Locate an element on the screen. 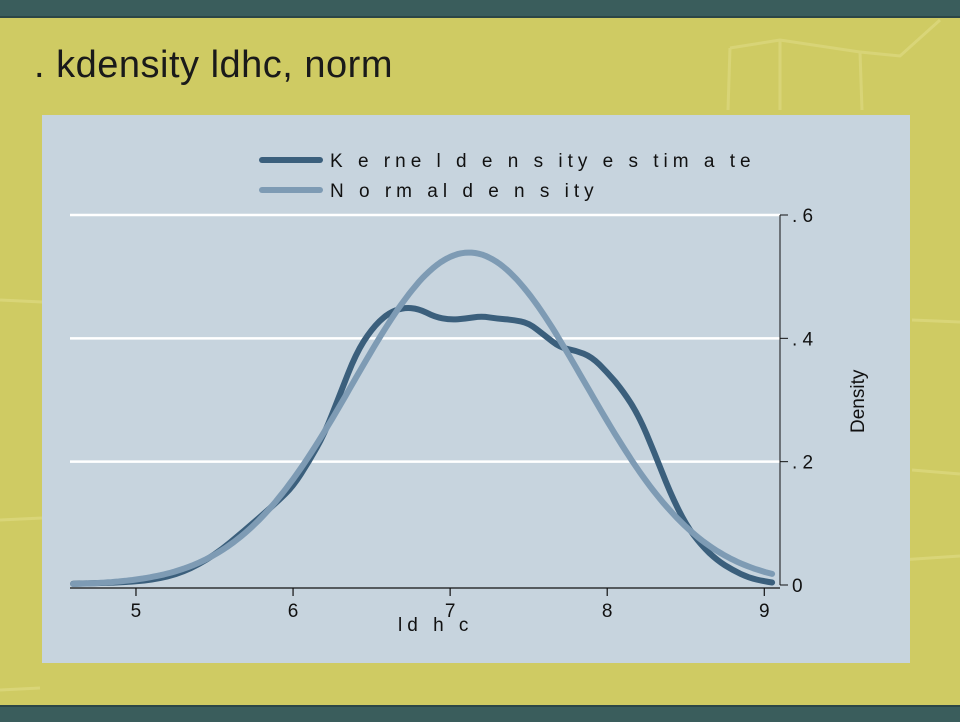 The image size is (960, 722). bottom-bar is located at coordinates (480, 713).